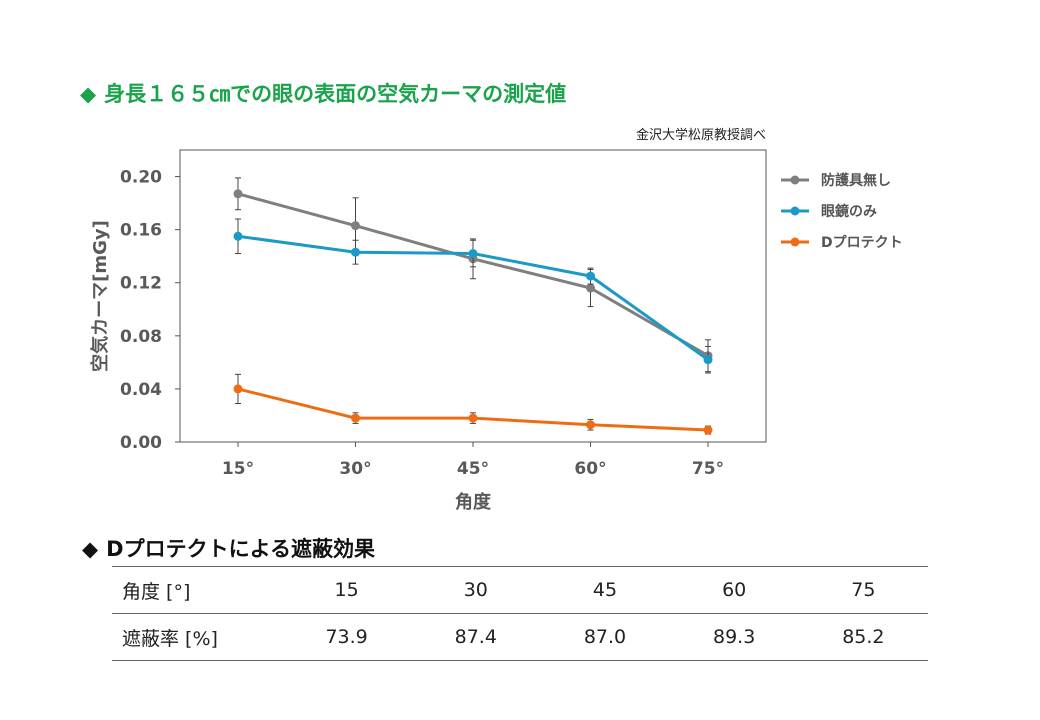  Describe the element at coordinates (335, 94) in the screenshot. I see `chart-title-text: 身長１６５㎝での眼の表面の空気カーマの測定値` at that location.